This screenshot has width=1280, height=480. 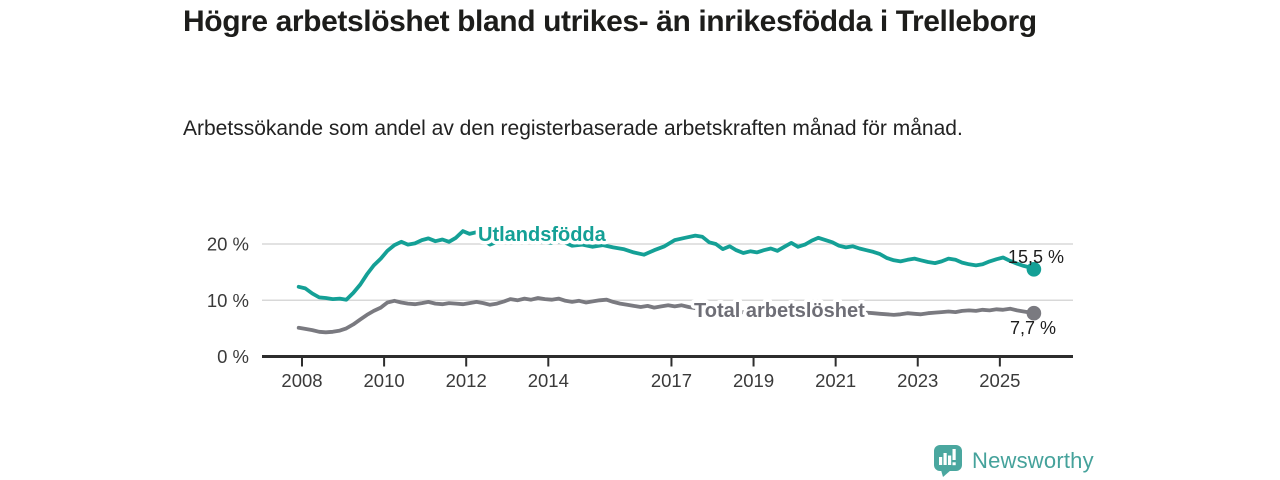 I want to click on series-label-utlandsfodda: Utlandsfödda, so click(x=542, y=235).